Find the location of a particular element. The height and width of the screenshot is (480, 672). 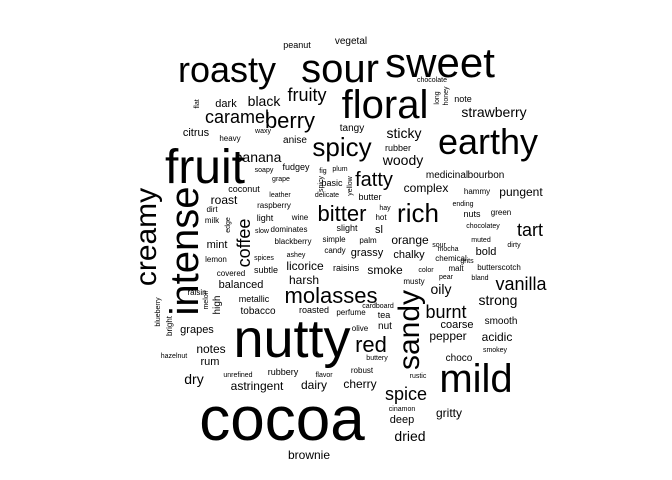

word-deep: deep is located at coordinates (402, 420).